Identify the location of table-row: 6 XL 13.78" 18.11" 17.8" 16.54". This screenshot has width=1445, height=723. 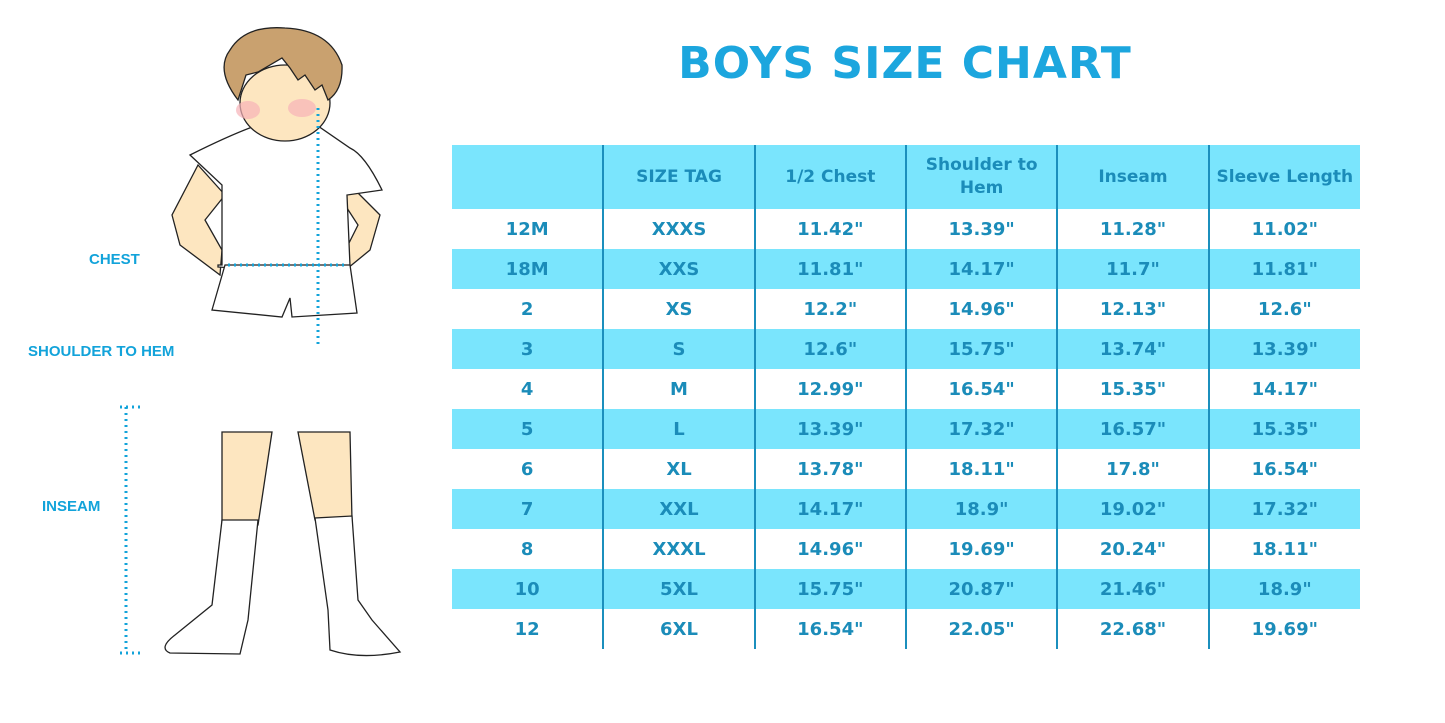
(906, 469).